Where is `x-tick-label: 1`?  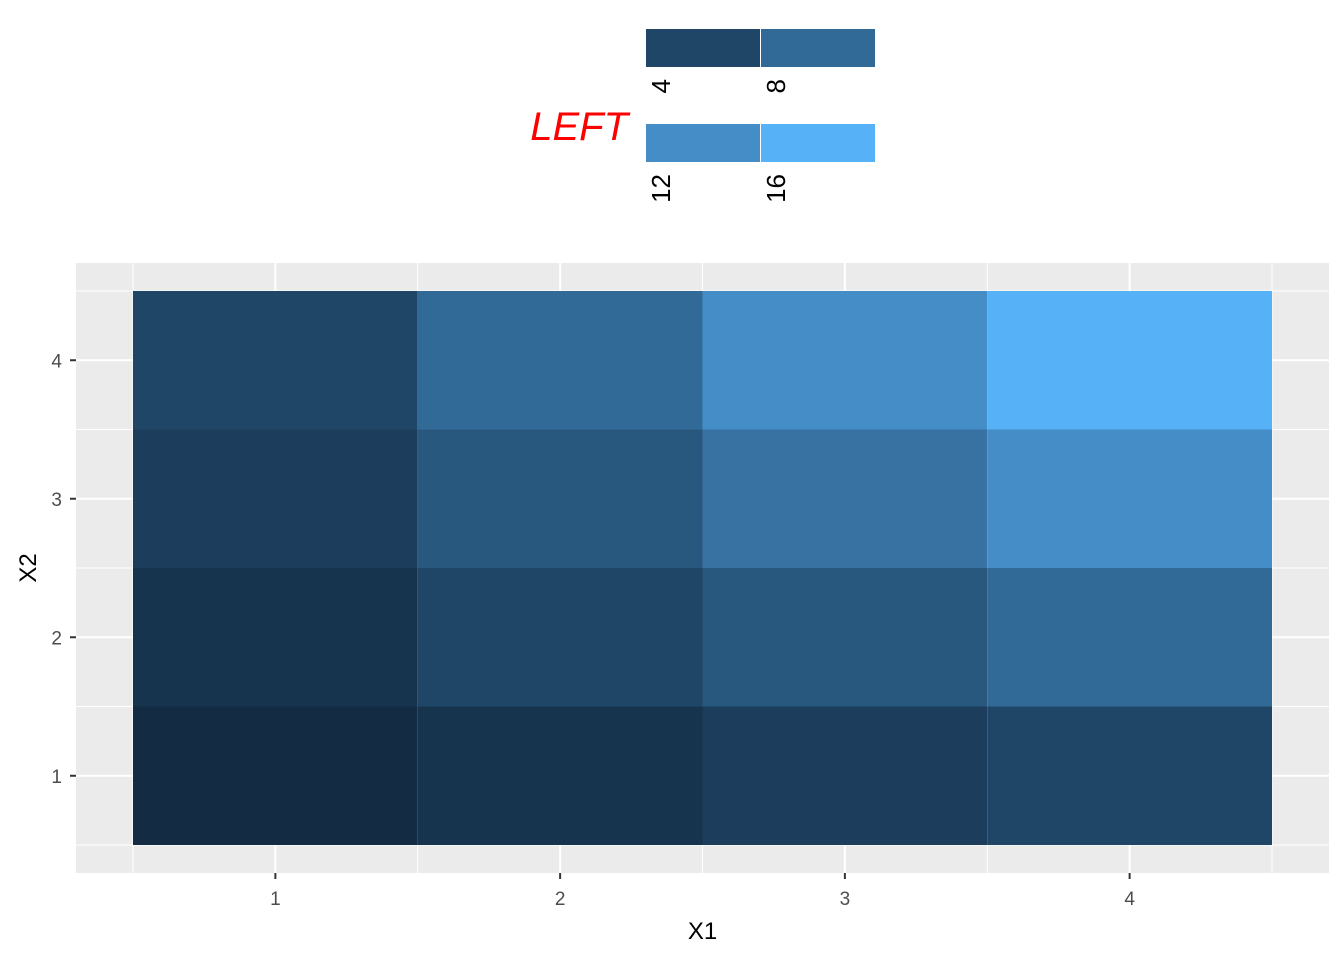 x-tick-label: 1 is located at coordinates (275, 899).